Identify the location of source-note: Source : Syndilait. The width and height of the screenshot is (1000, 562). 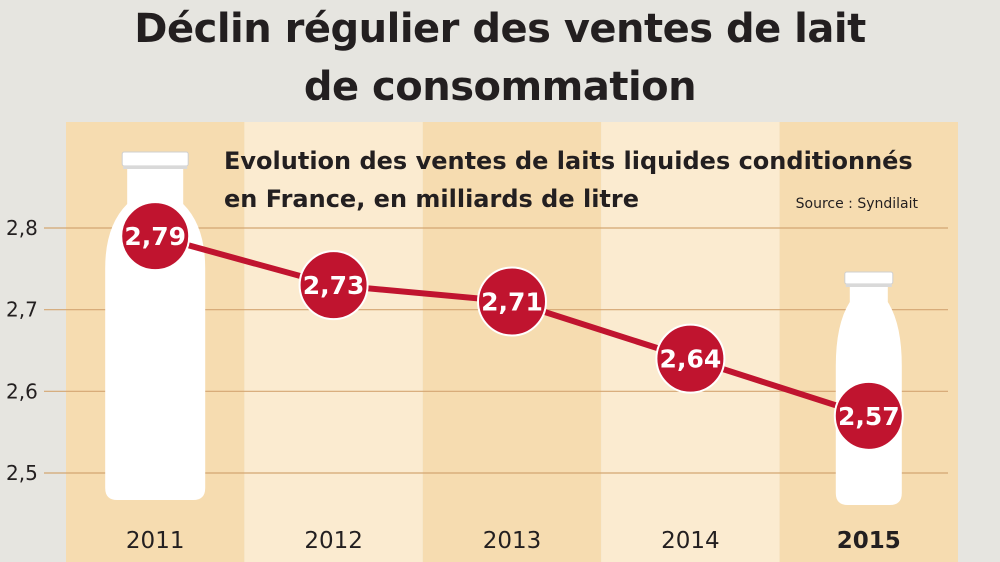
(856, 204).